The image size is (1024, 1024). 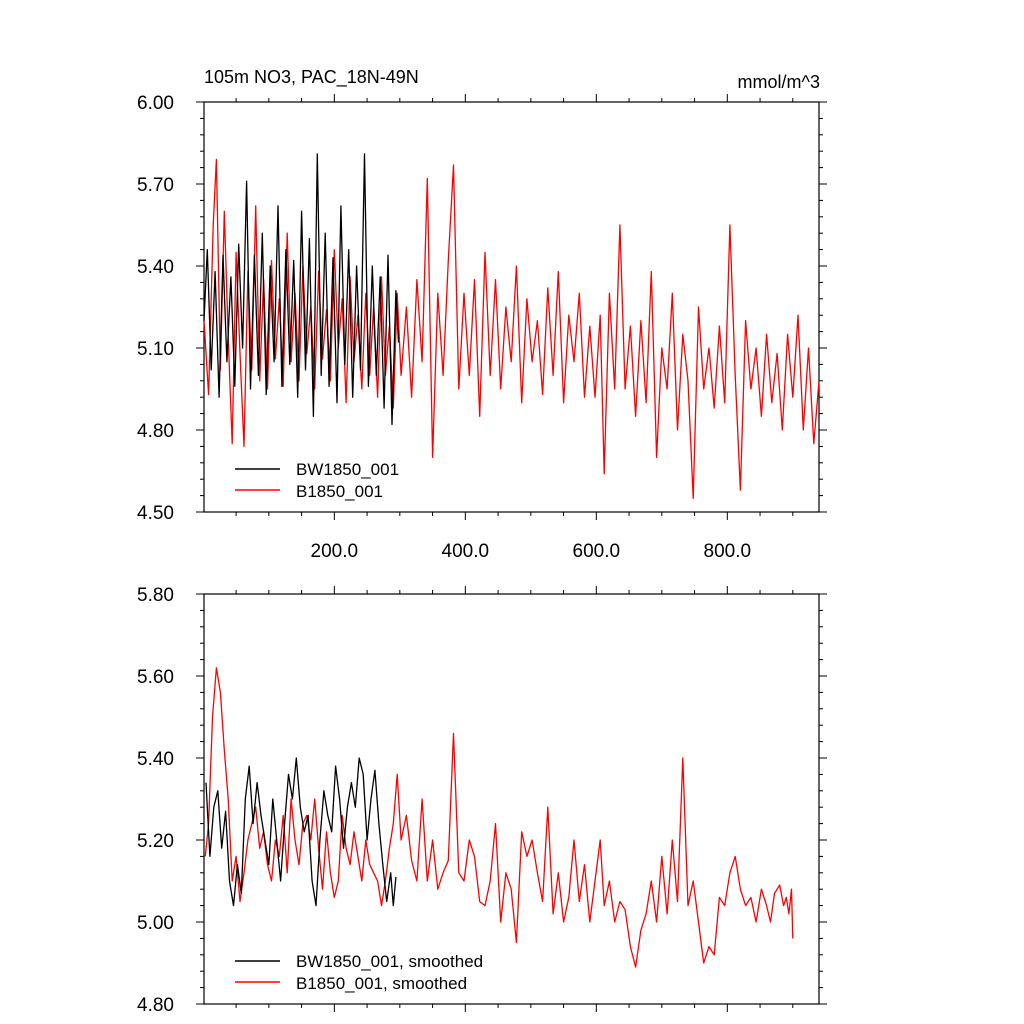 I want to click on units-label: mmol/m^3, so click(x=779, y=82).